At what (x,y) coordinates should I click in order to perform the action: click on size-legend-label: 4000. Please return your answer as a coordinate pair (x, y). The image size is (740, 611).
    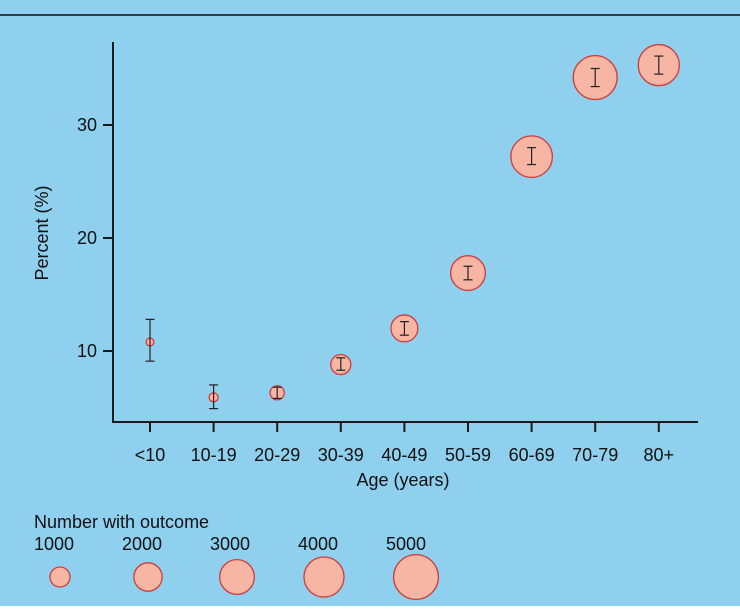
    Looking at the image, I should click on (318, 544).